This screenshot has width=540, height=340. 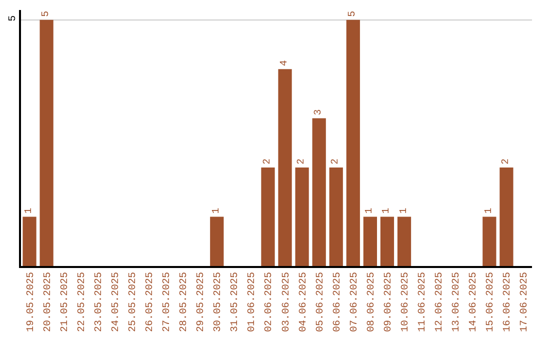 I want to click on x-tick-label: 24.05.2025, so click(x=116, y=302).